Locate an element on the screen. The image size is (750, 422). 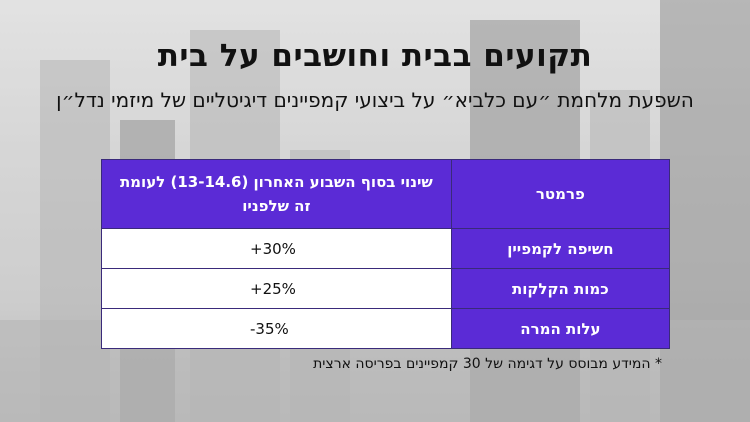
table-row: עלות המרה -35% is located at coordinates (386, 328).